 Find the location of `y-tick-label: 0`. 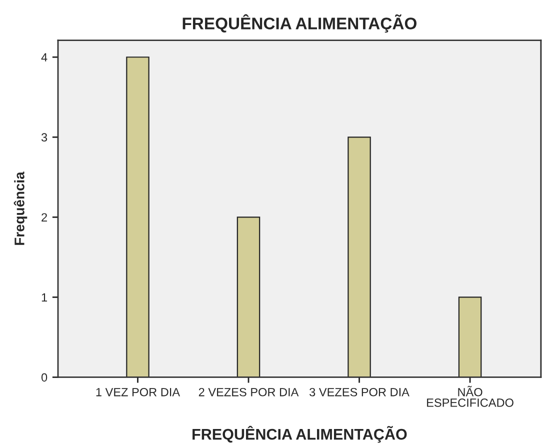

y-tick-label: 0 is located at coordinates (44, 377).